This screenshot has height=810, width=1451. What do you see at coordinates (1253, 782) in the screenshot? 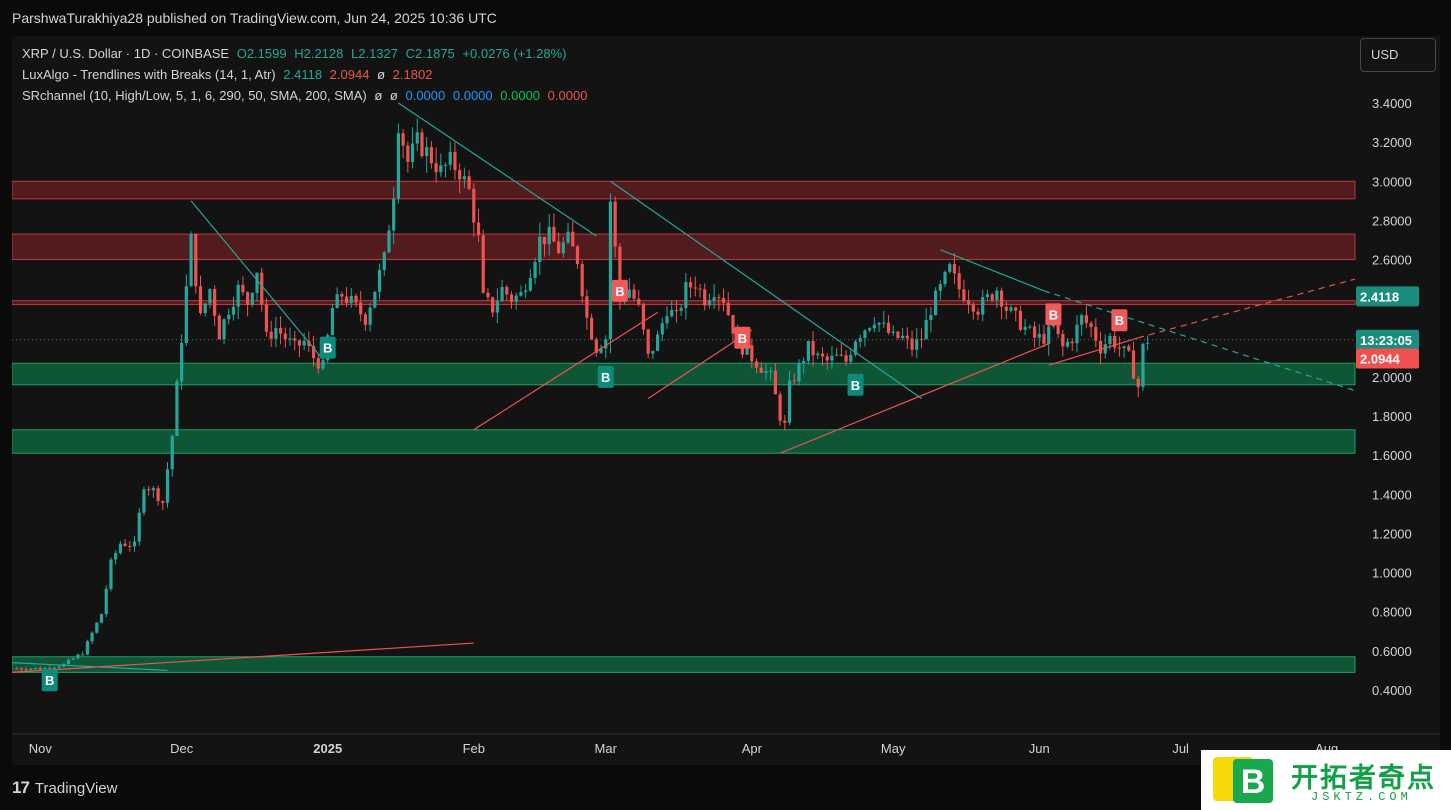
I see `watermark-logo-letter: B` at bounding box center [1253, 782].